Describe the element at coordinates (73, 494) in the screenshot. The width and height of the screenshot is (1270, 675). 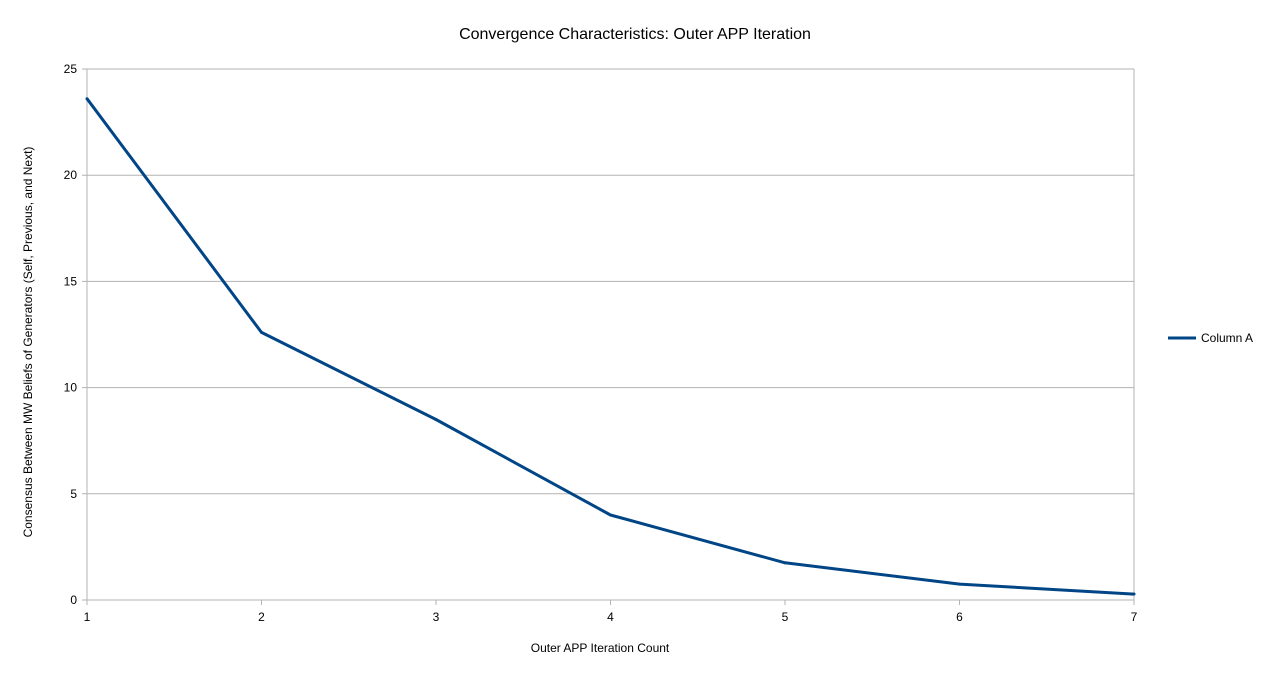
I see `y-tick-label: 5` at that location.